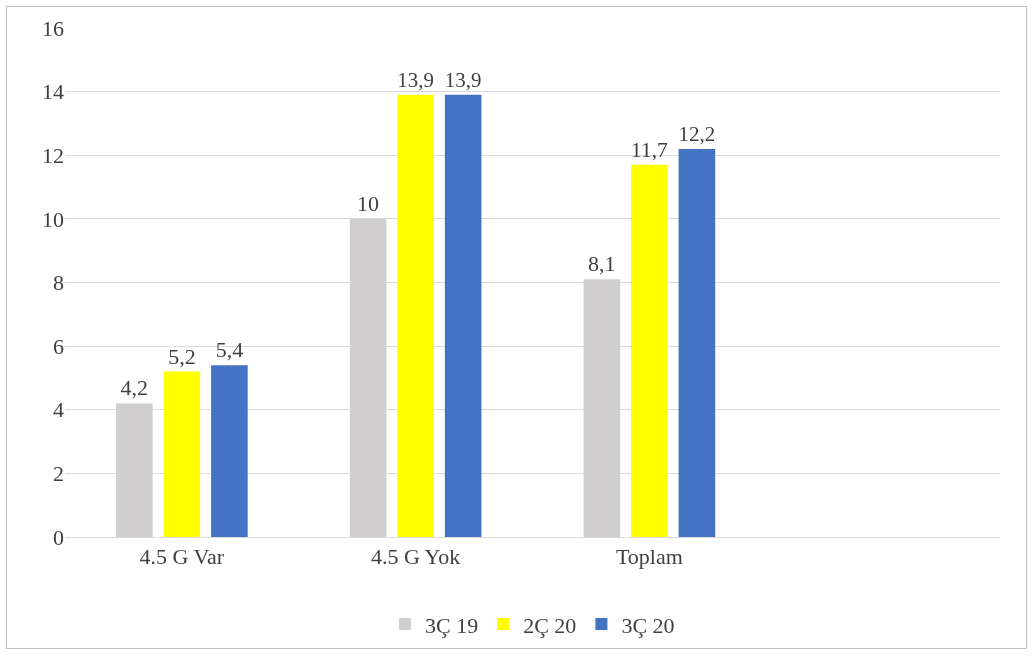  I want to click on data-label: 5,4, so click(229, 350).